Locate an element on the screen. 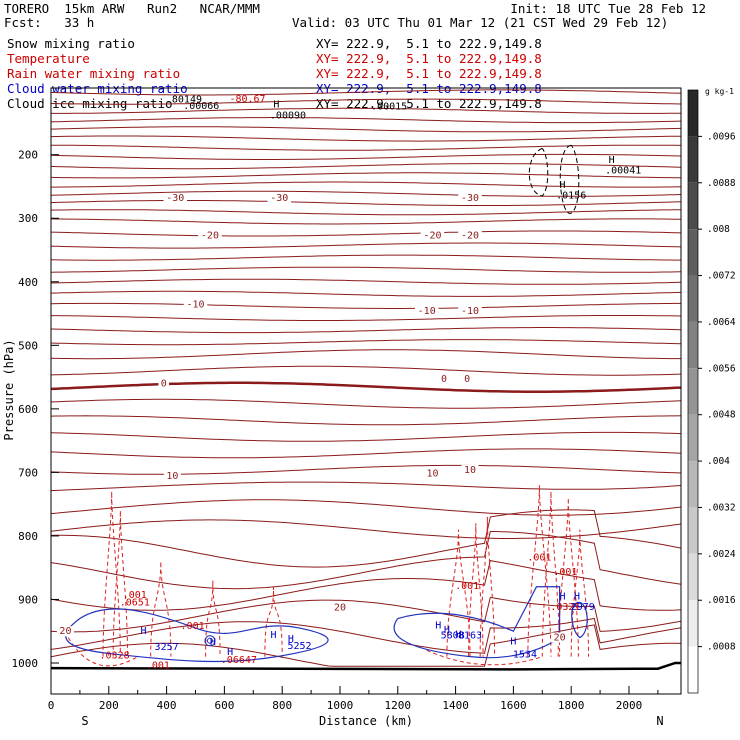 The image size is (740, 740). terrain-line is located at coordinates (366, 666).